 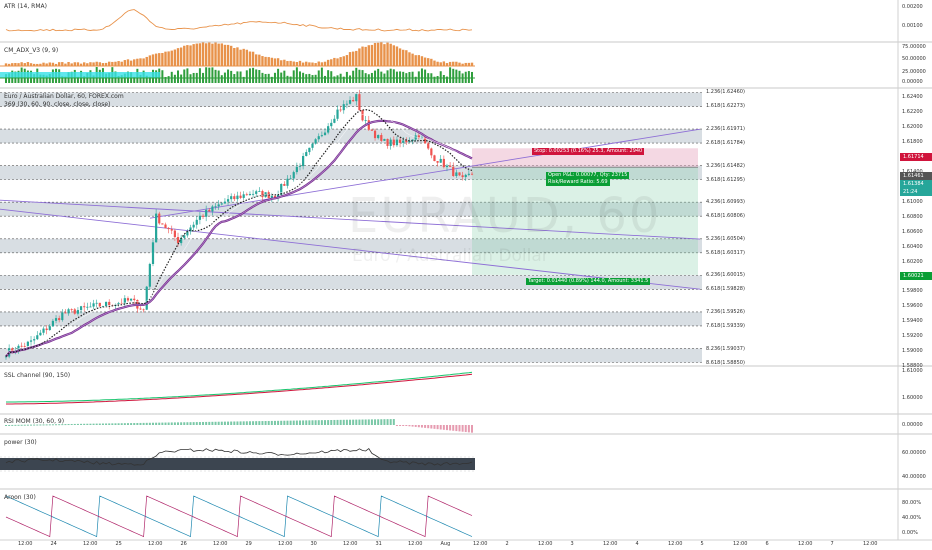 What do you see at coordinates (912, 26) in the screenshot?
I see `atr-tick: 0.00100` at bounding box center [912, 26].